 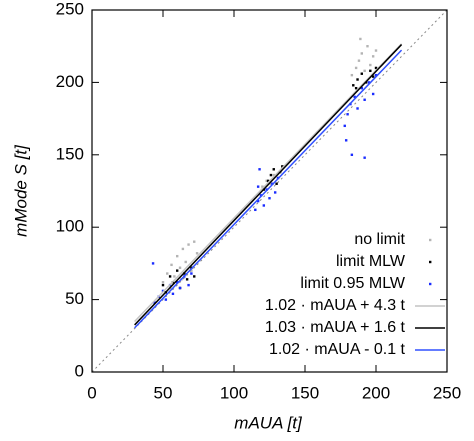 I want to click on legend-label: 1.02 · mAUA - 0.1 t, so click(x=337, y=349).